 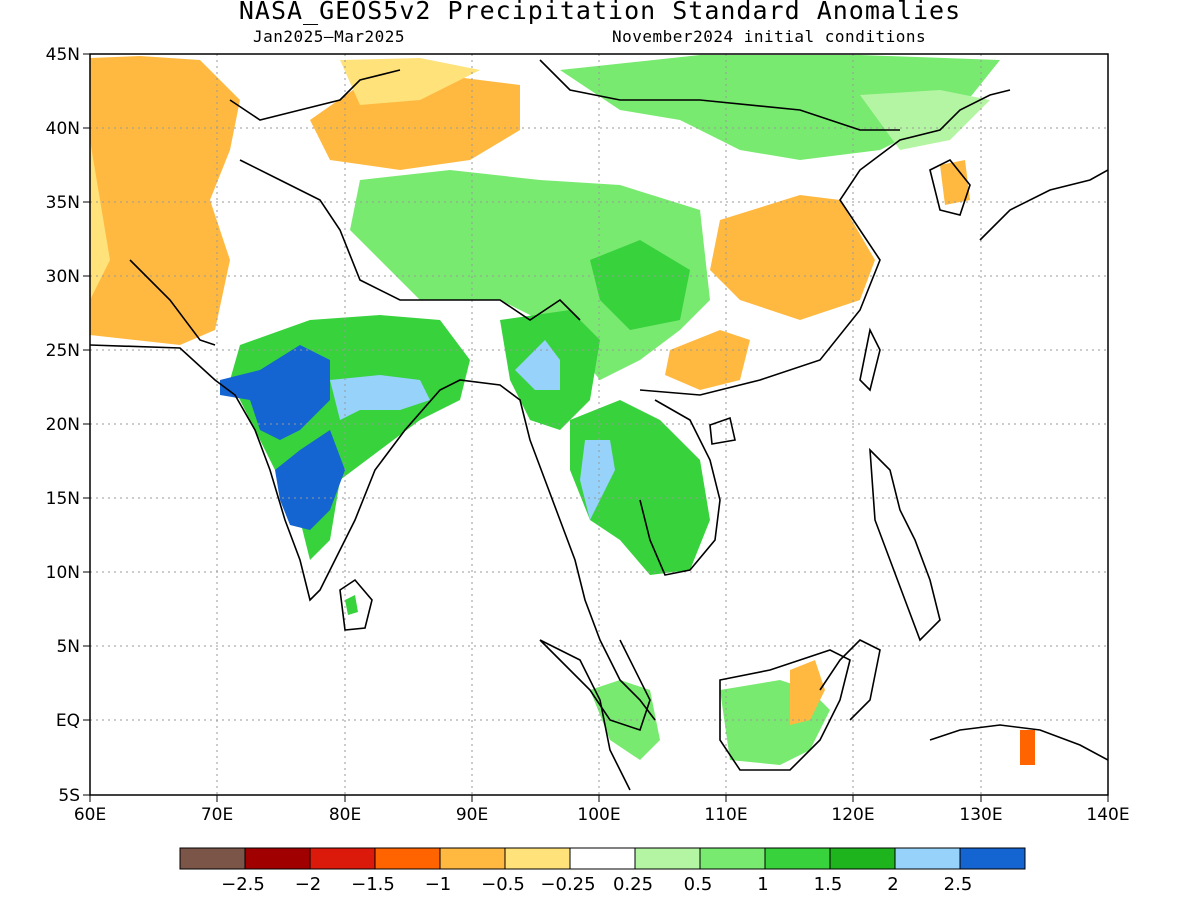 I want to click on lon-label: 100E, so click(x=598, y=815).